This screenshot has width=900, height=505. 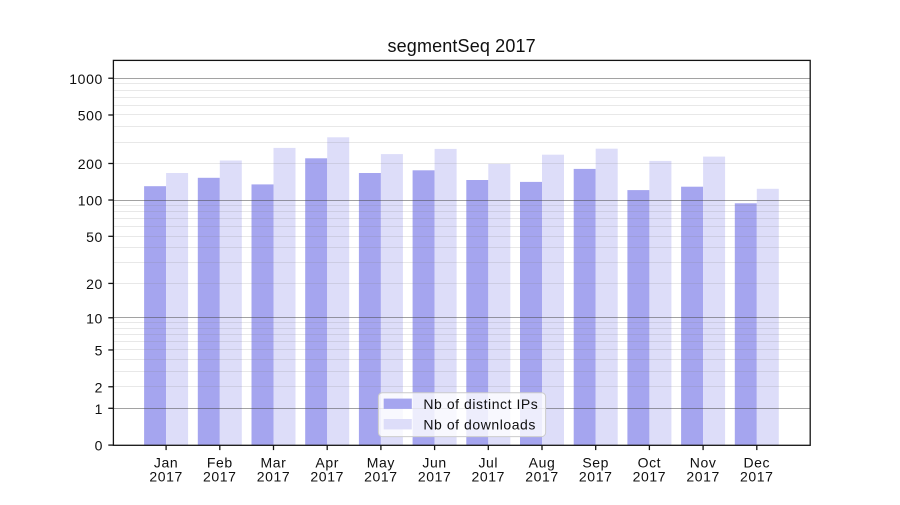 I want to click on svg-text: 50, so click(x=94, y=237).